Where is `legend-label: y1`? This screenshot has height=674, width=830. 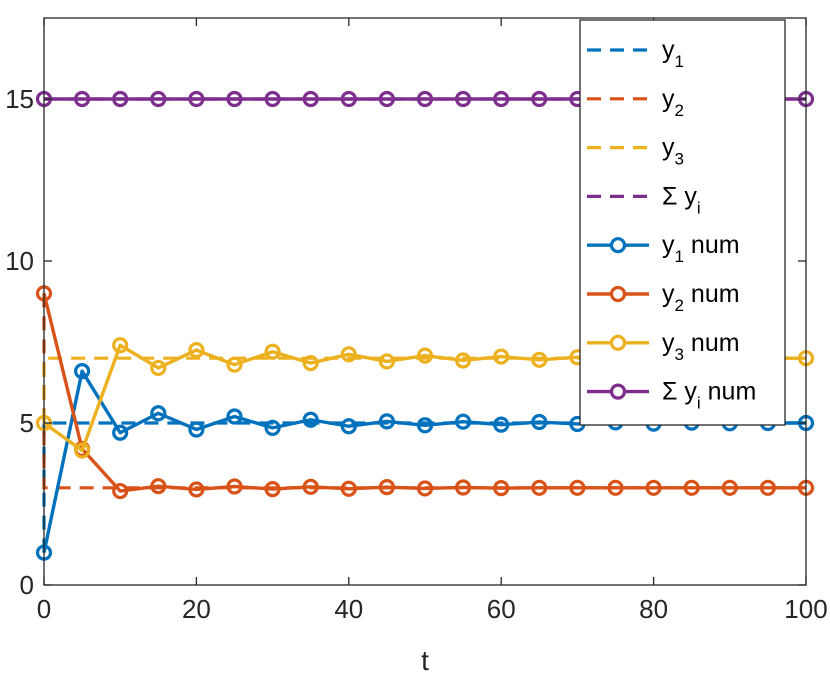 legend-label: y1 is located at coordinates (673, 53).